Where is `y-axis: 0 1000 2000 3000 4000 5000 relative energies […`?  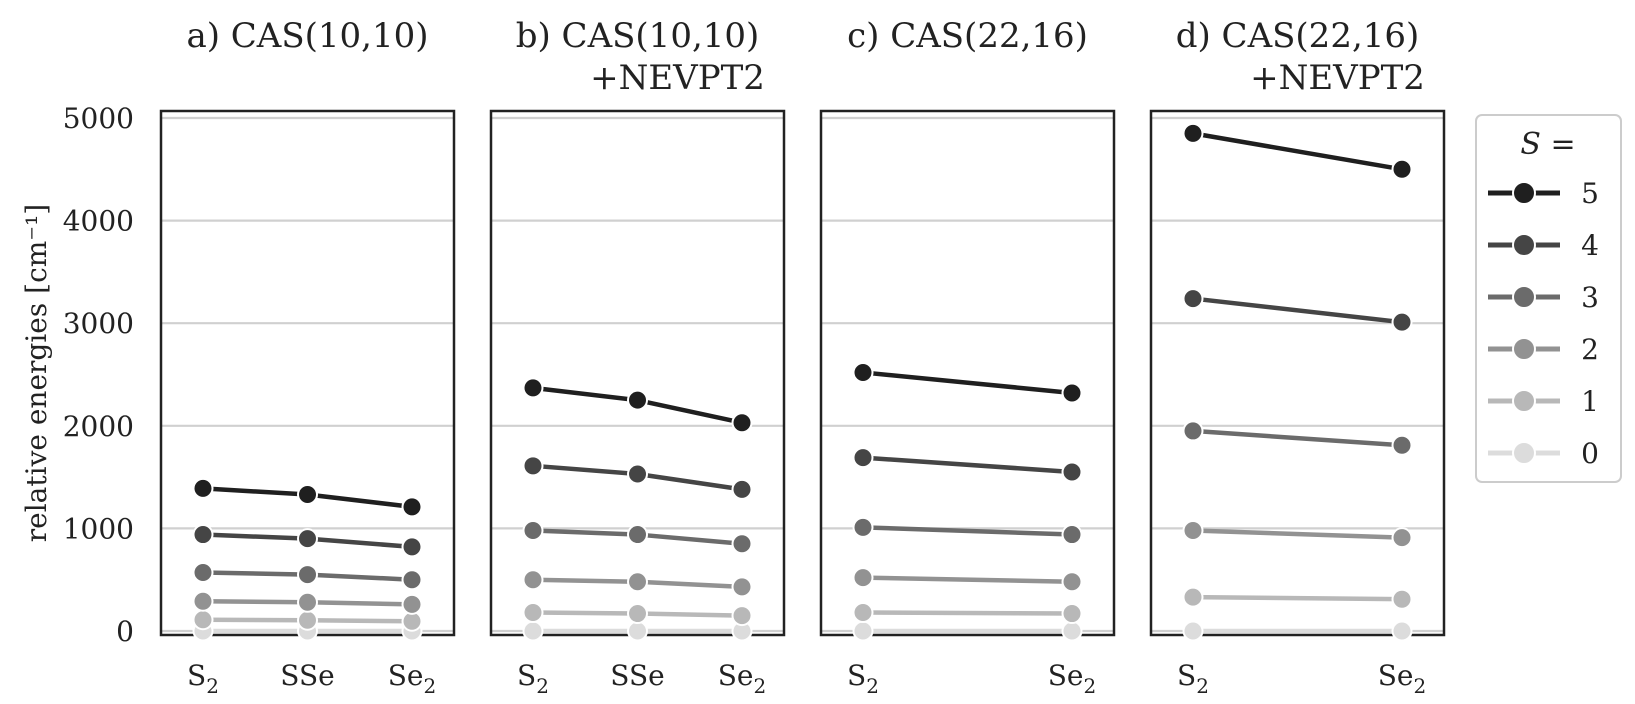 y-axis: 0 1000 2000 3000 4000 5000 relative energies [… is located at coordinates (77, 375).